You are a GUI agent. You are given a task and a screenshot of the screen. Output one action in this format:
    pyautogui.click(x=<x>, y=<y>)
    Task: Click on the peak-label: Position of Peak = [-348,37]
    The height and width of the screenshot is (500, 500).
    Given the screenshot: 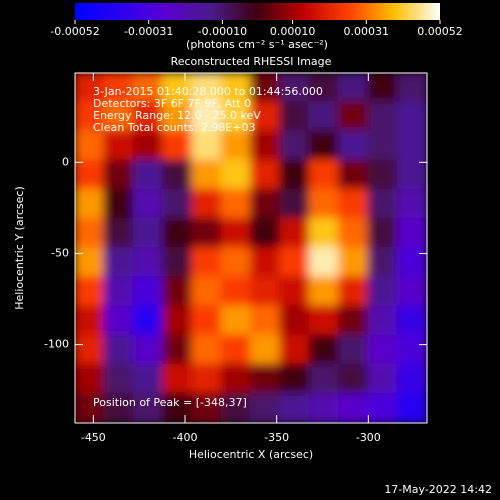 What is the action you would take?
    pyautogui.click(x=170, y=402)
    